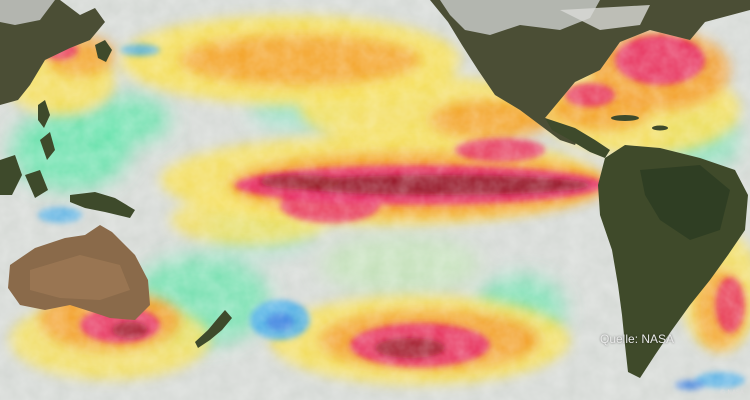 Image resolution: width=750 pixels, height=400 pixels. What do you see at coordinates (213, 329) in the screenshot?
I see `new-zealand-landmass` at bounding box center [213, 329].